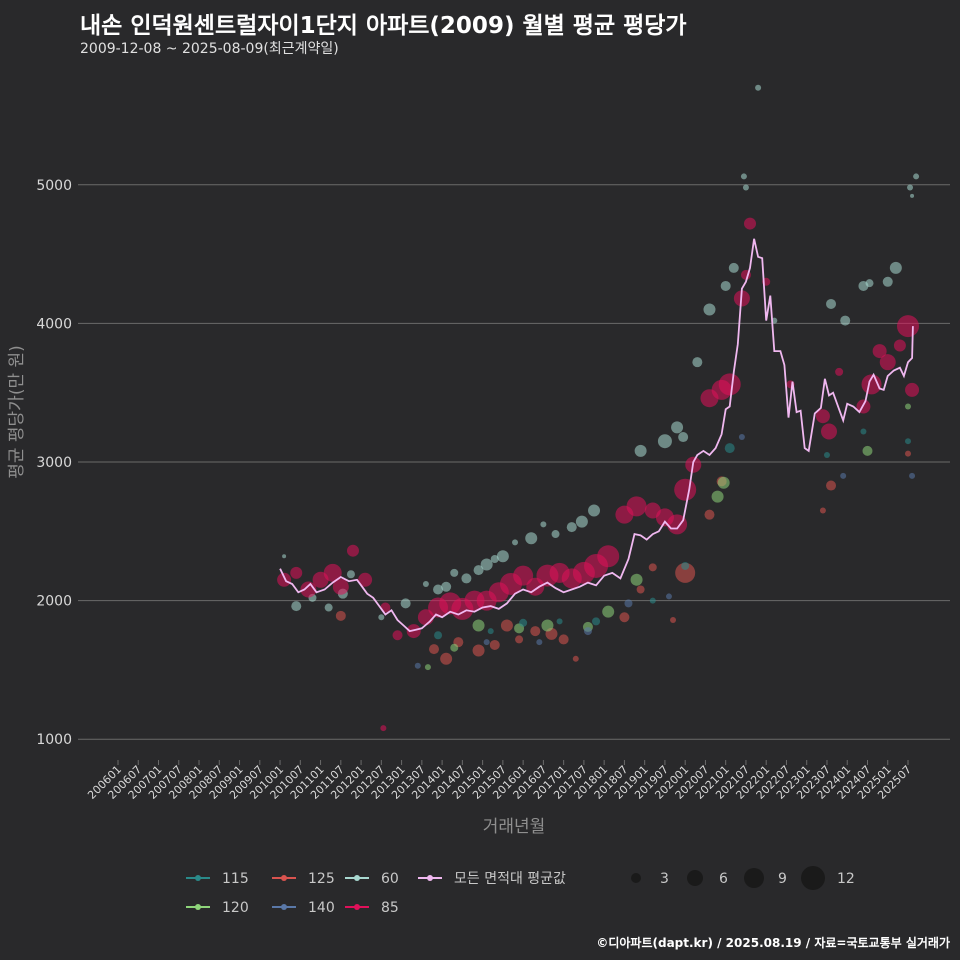  Describe the element at coordinates (846, 879) in the screenshot. I see `size-legend-label: 12` at that location.